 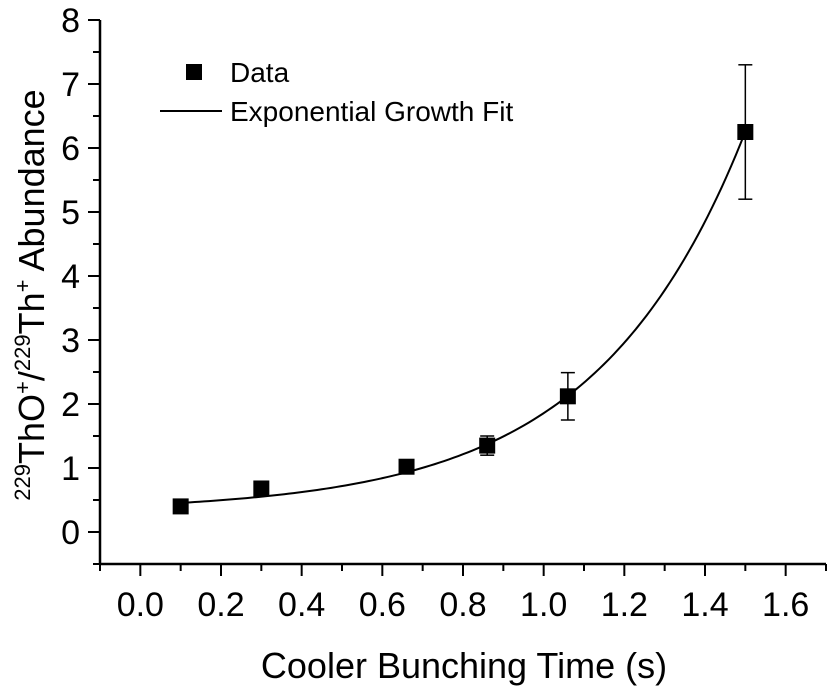 I want to click on x-tick-label: 0.0, so click(x=140, y=605).